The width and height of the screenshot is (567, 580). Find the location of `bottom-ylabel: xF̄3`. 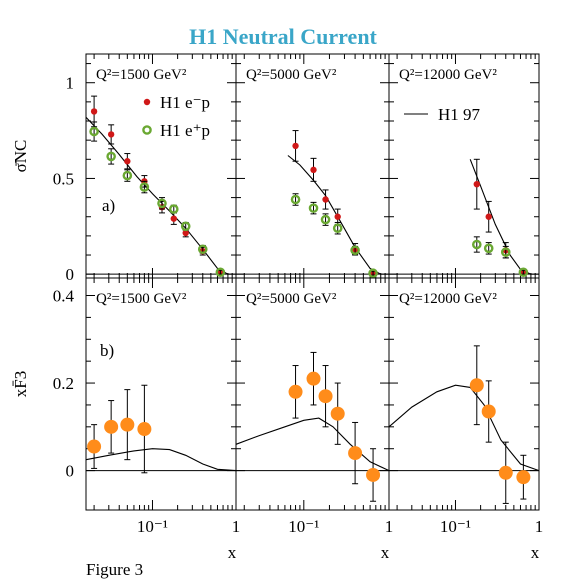

bottom-ylabel: xF̄3 is located at coordinates (20, 384).